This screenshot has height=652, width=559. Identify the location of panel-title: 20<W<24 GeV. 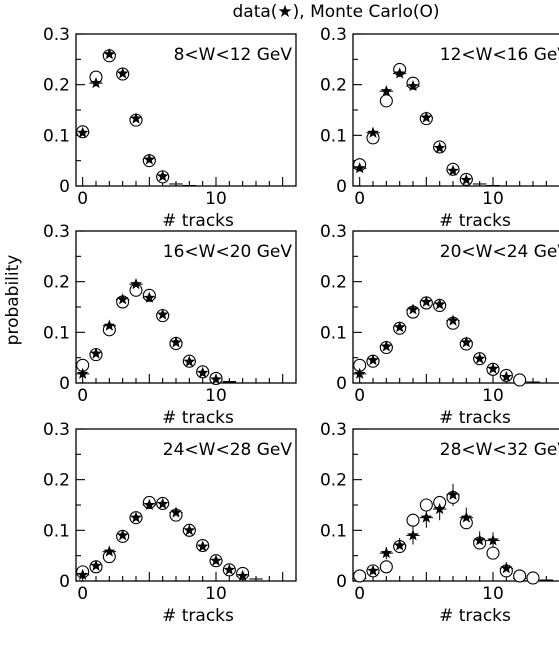
(499, 252).